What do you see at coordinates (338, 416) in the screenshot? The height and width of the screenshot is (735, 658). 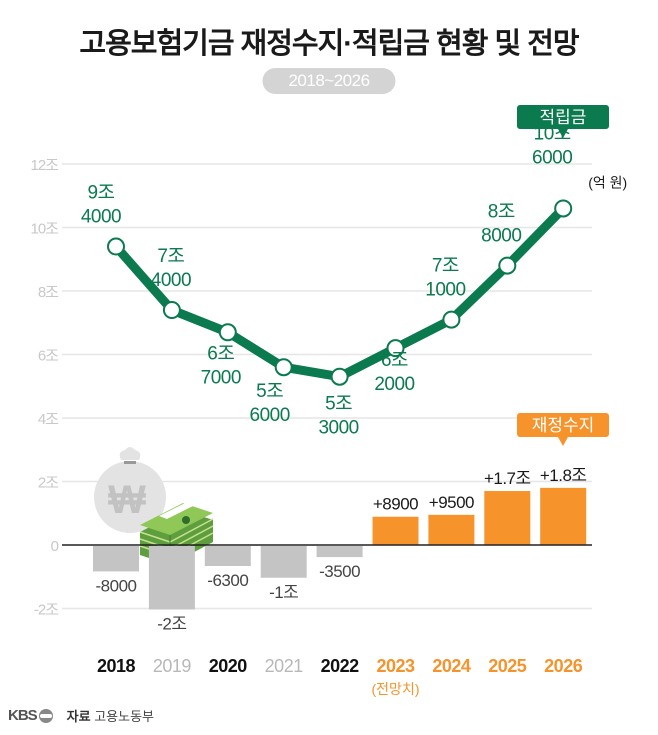 I see `reserve-label: 5조 3000` at bounding box center [338, 416].